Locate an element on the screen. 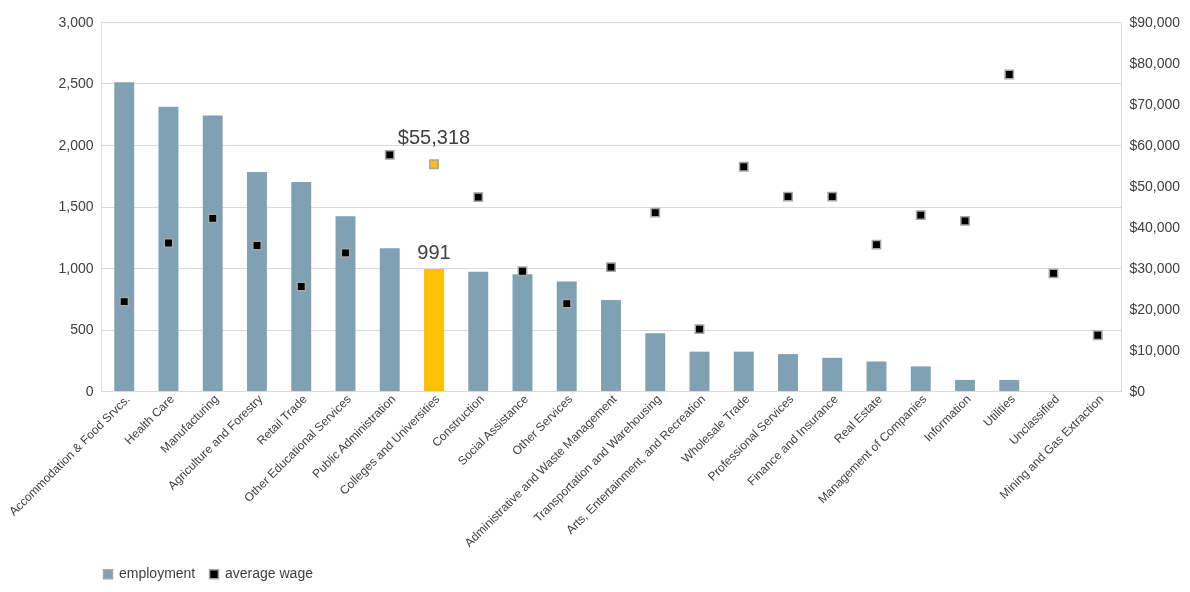 This screenshot has width=1190, height=592. y2-tick-label: $40,000 is located at coordinates (1155, 226).